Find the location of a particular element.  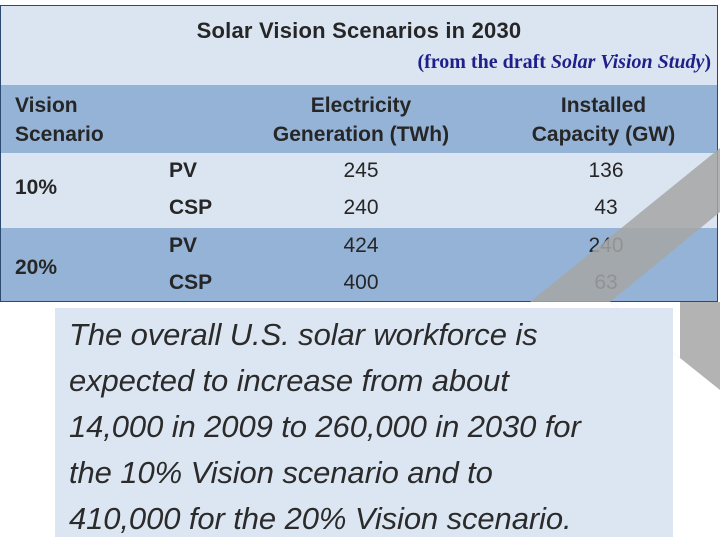

scenario-group-10: 10% PV 245 136 CSP 240 43 is located at coordinates (359, 190).